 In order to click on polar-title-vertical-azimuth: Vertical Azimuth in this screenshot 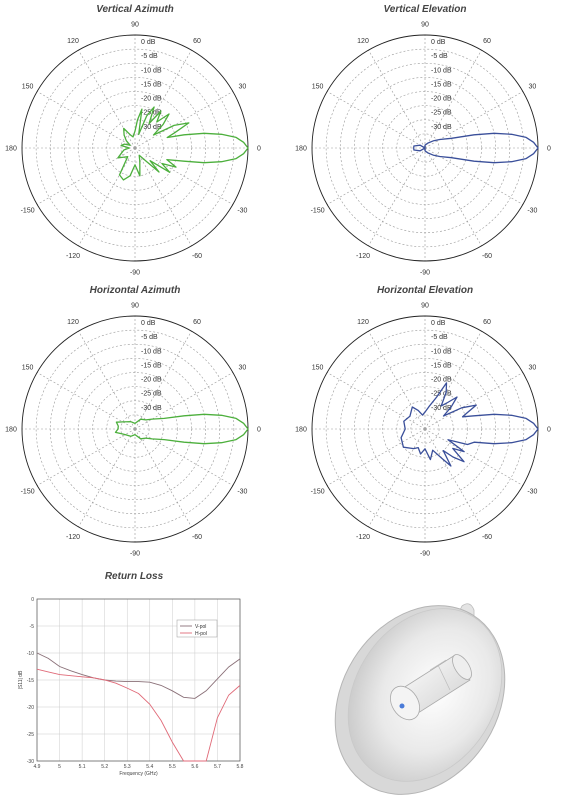, I will do `click(135, 9)`.